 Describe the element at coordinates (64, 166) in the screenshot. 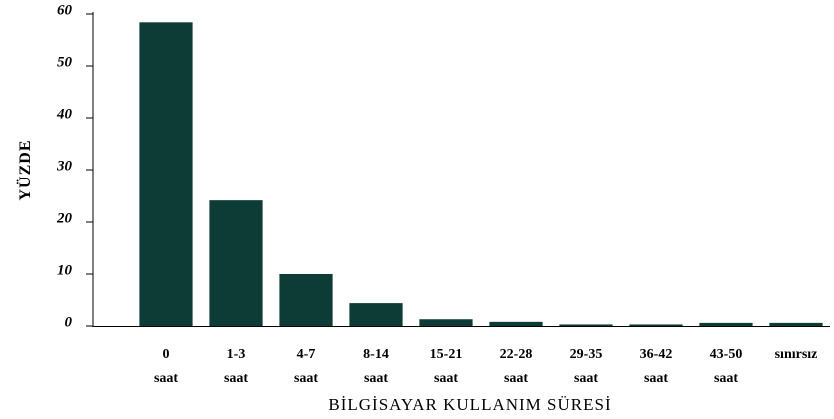

I see `y-tick-label: 30` at that location.